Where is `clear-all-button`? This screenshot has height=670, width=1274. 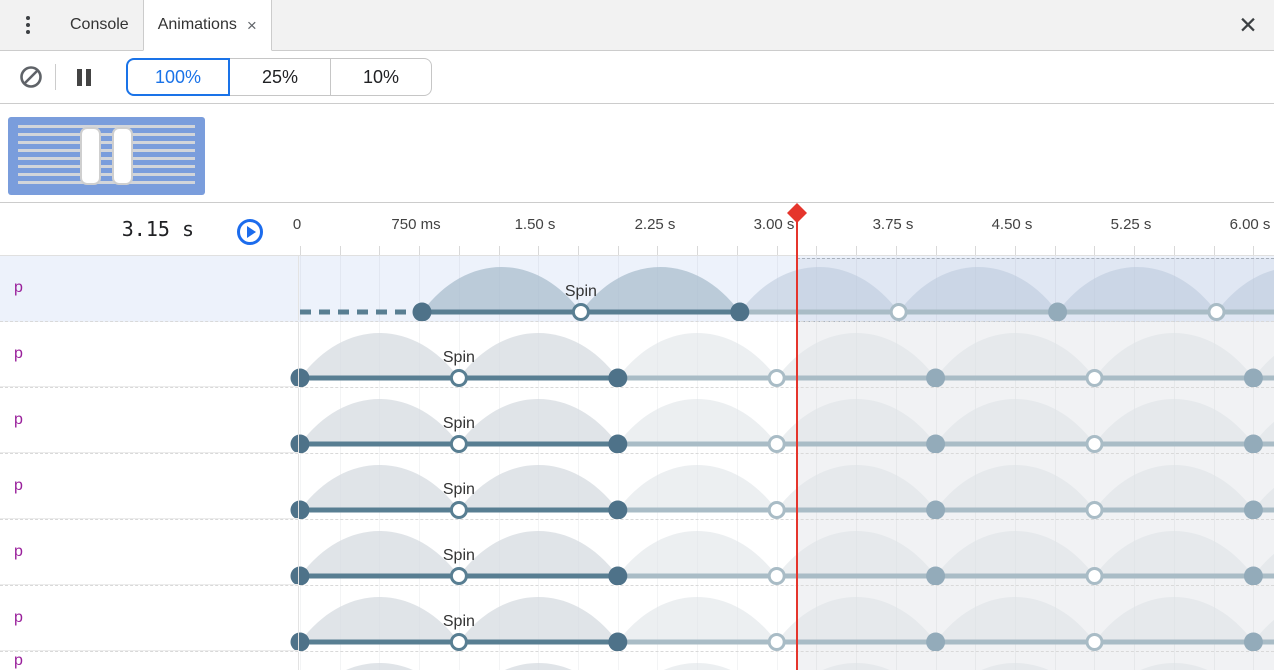 clear-all-button is located at coordinates (31, 77).